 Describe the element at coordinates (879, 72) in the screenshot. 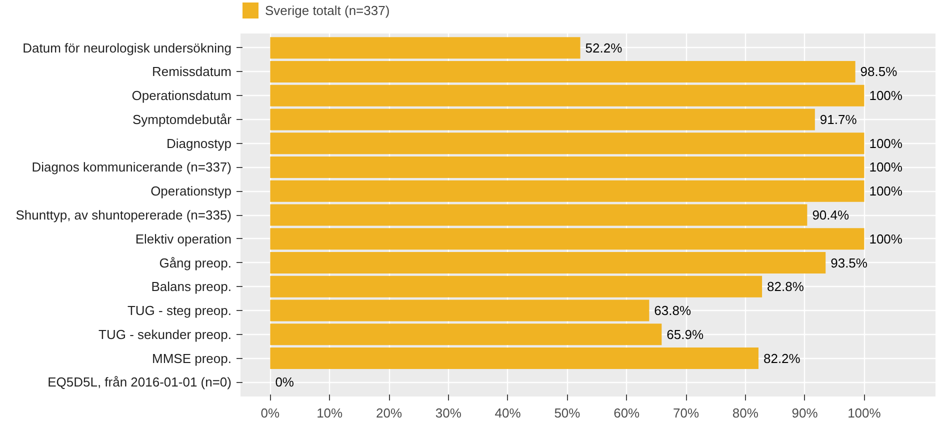

I see `data-label: 98.5%` at that location.